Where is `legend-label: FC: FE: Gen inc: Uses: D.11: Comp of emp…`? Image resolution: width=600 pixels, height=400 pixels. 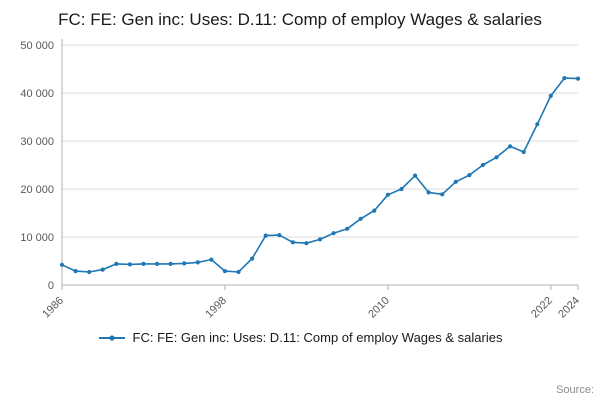
legend-label: FC: FE: Gen inc: Uses: D.11: Comp of emp… is located at coordinates (317, 338).